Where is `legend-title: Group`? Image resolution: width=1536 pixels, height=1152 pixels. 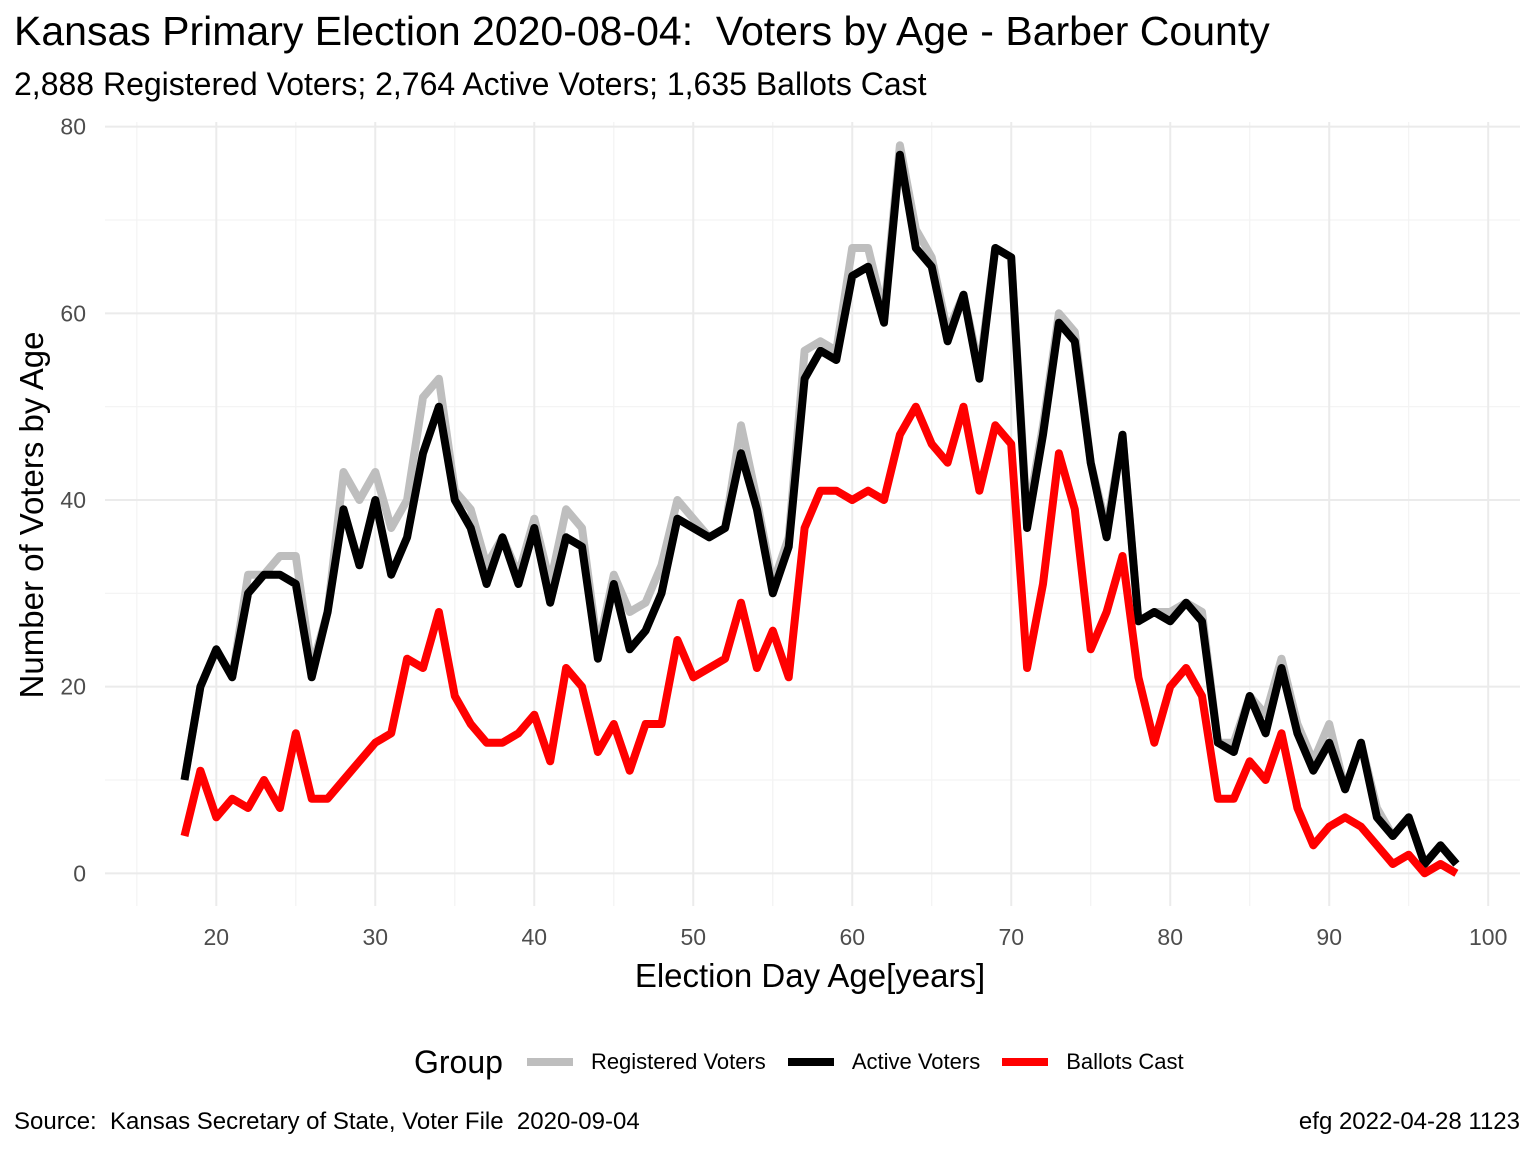
legend-title: Group is located at coordinates (458, 1061).